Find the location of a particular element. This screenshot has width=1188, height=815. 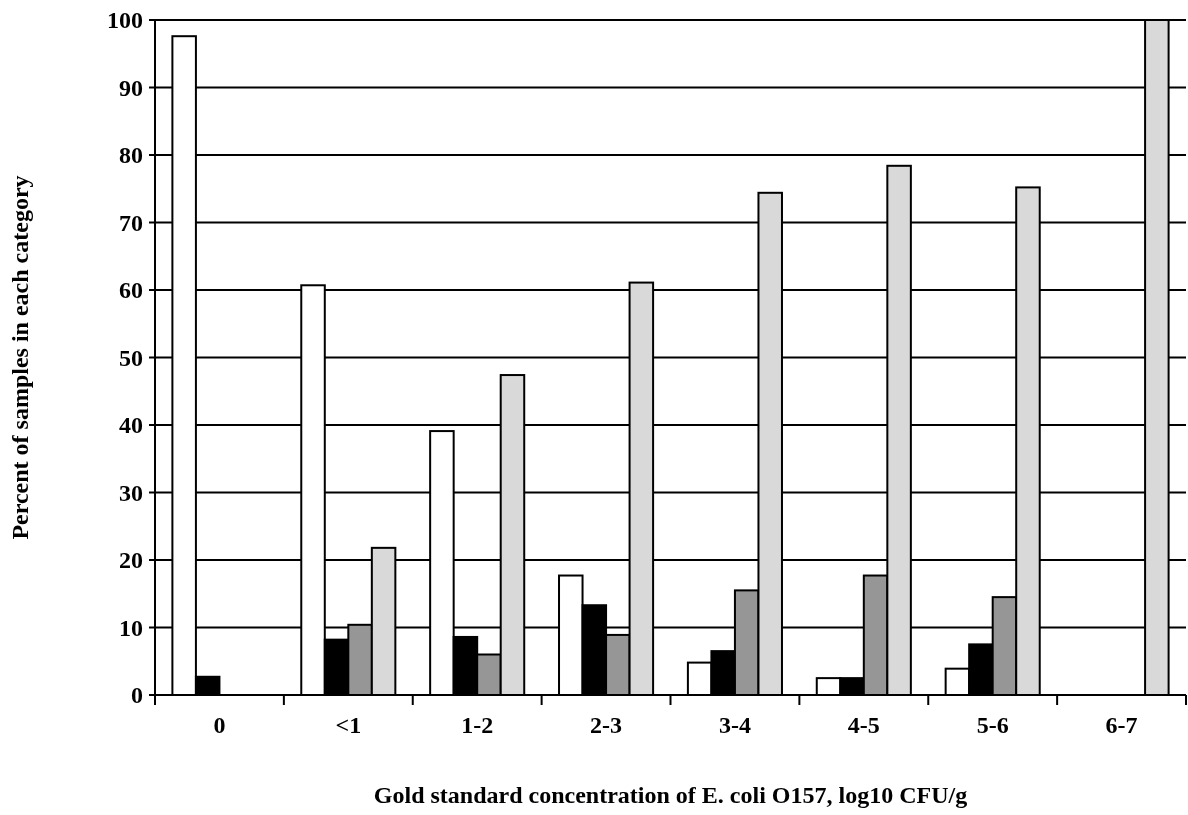

x-tick-label: 5-6 is located at coordinates (992, 725).